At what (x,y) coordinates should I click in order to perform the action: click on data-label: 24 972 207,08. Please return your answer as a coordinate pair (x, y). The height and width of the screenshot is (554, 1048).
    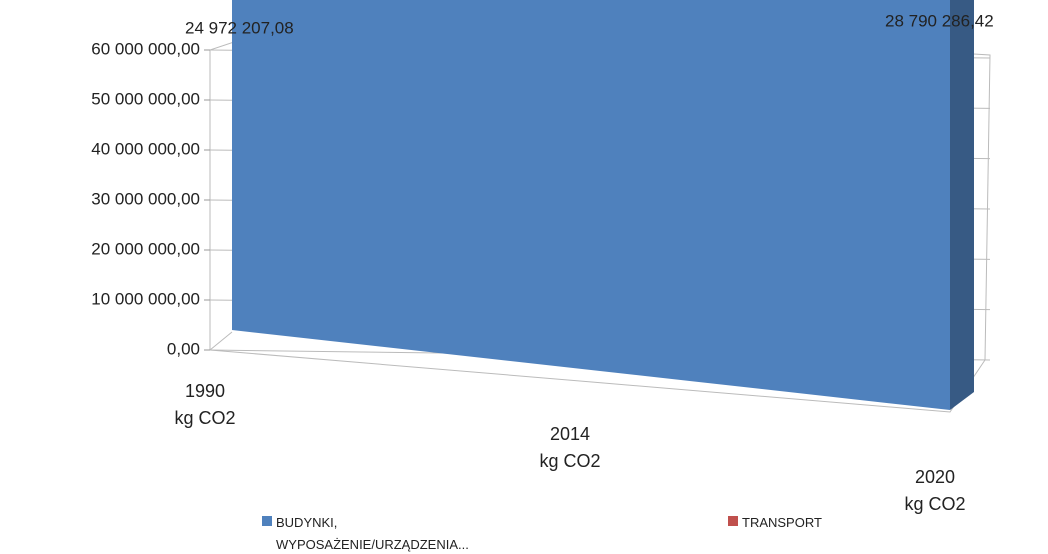
    Looking at the image, I should click on (239, 28).